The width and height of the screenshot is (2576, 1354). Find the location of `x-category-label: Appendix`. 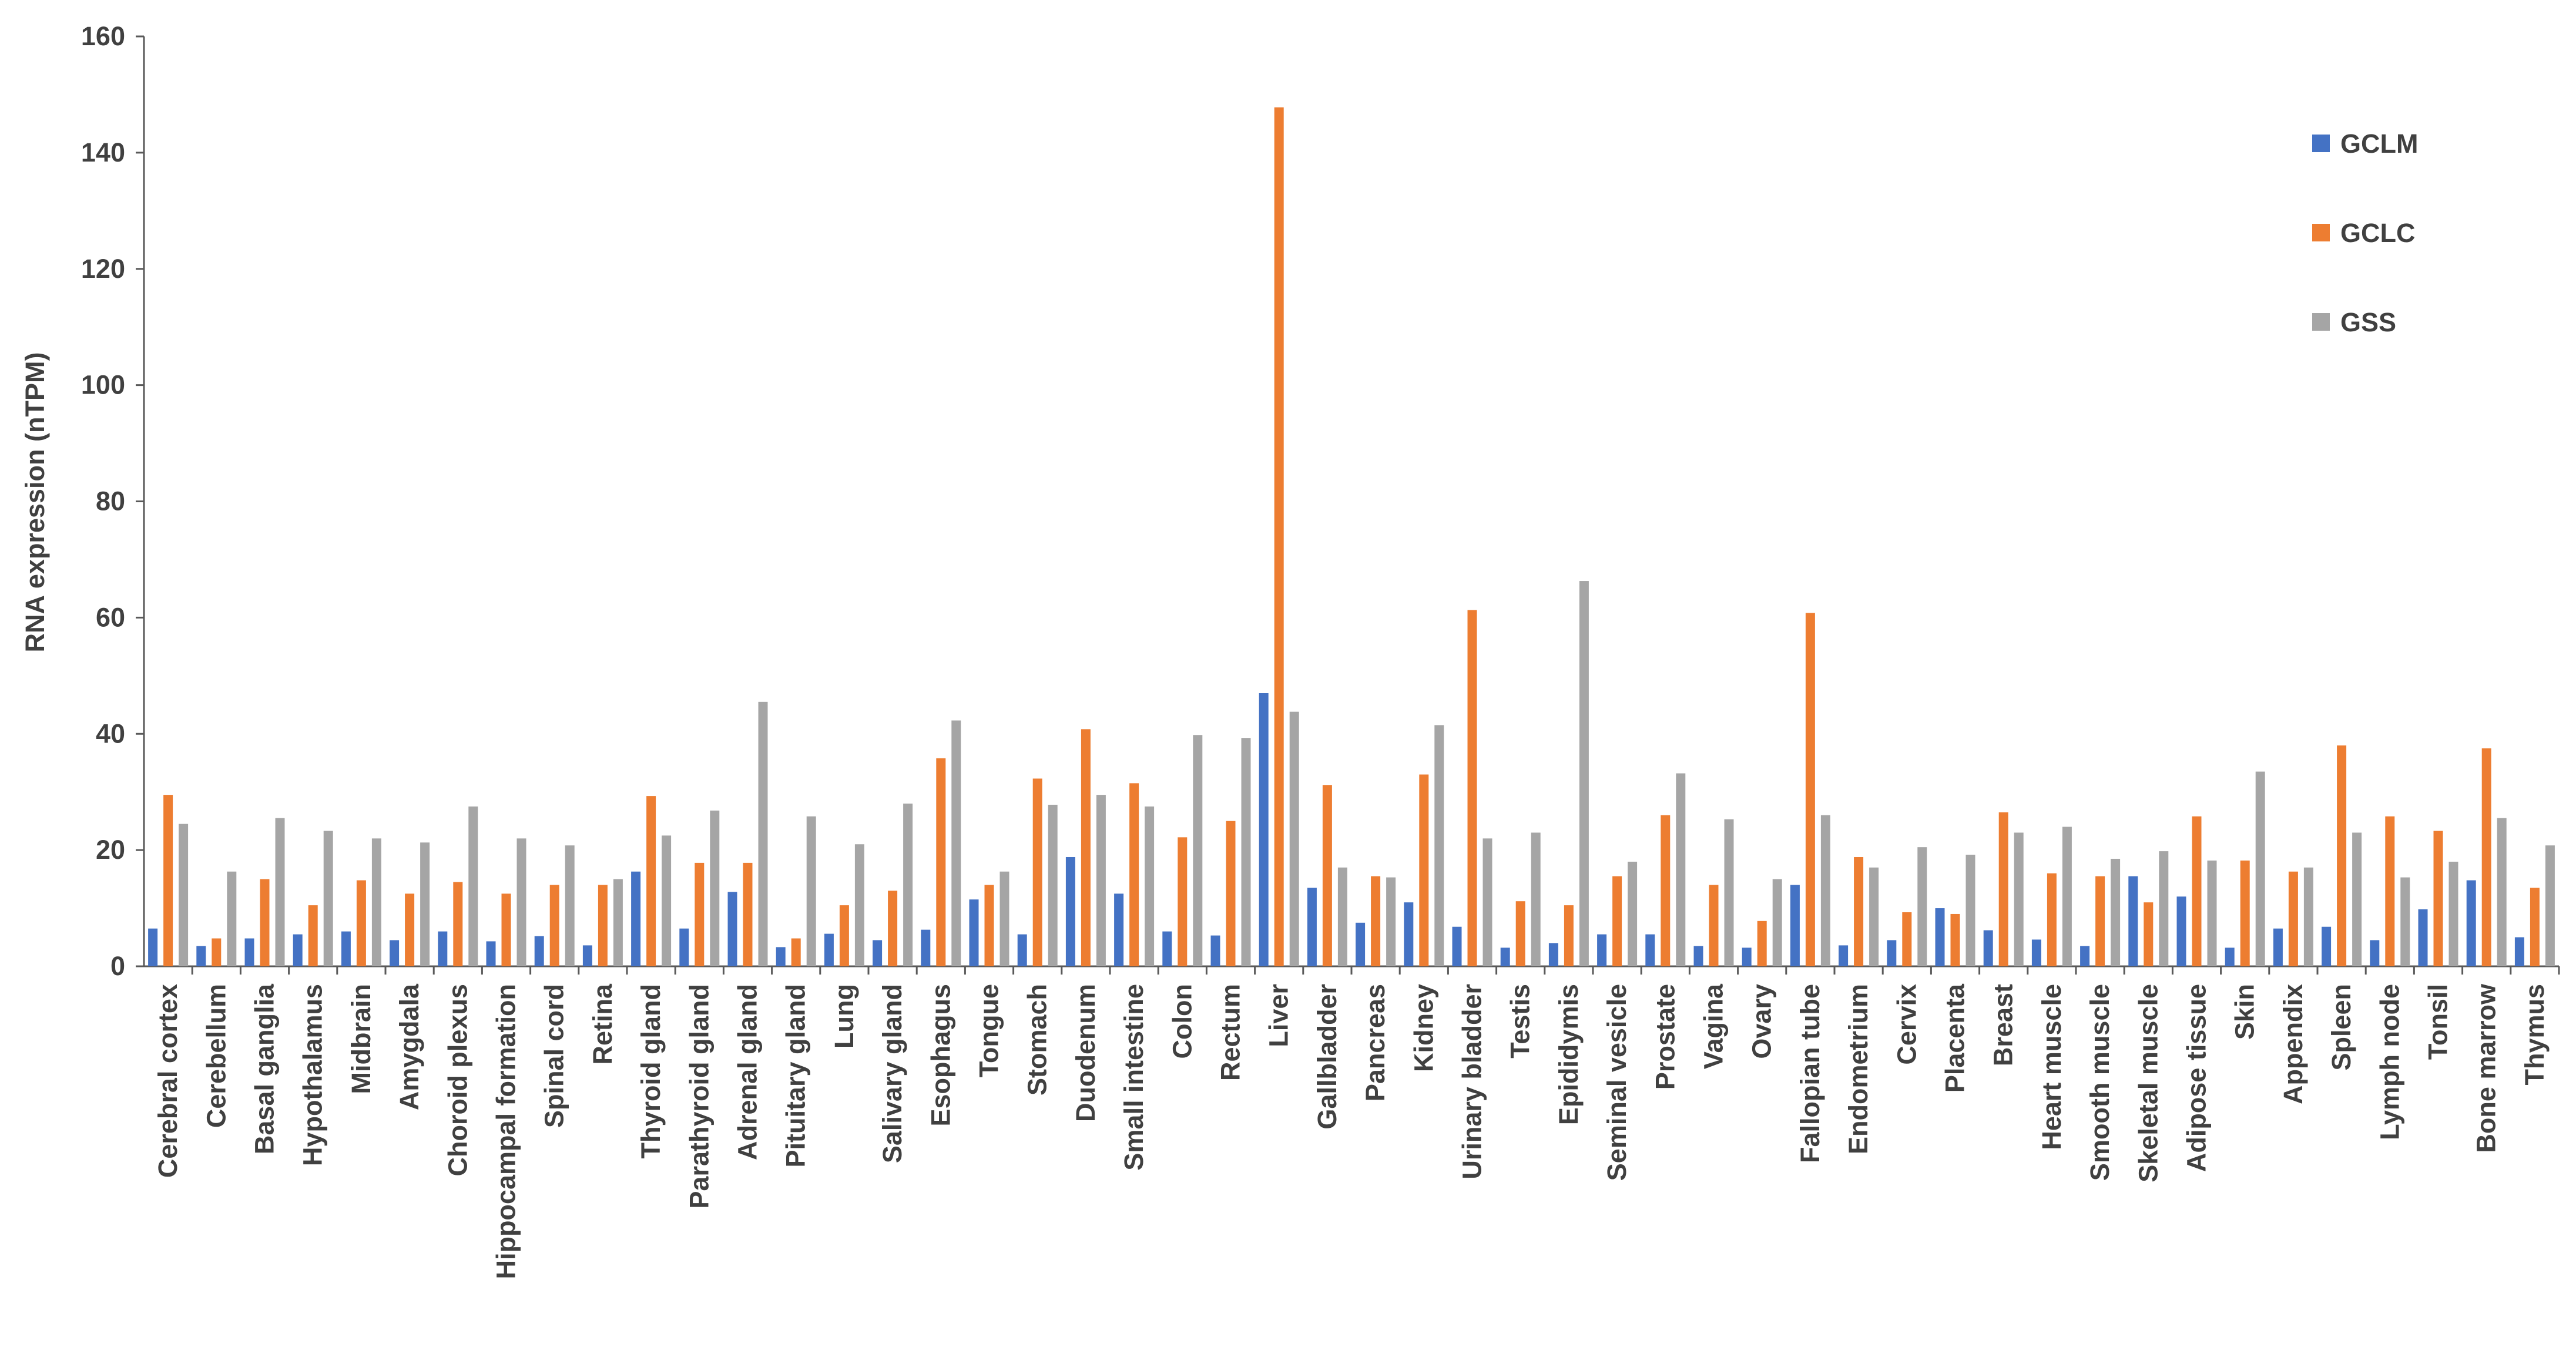

x-category-label: Appendix is located at coordinates (2293, 1044).